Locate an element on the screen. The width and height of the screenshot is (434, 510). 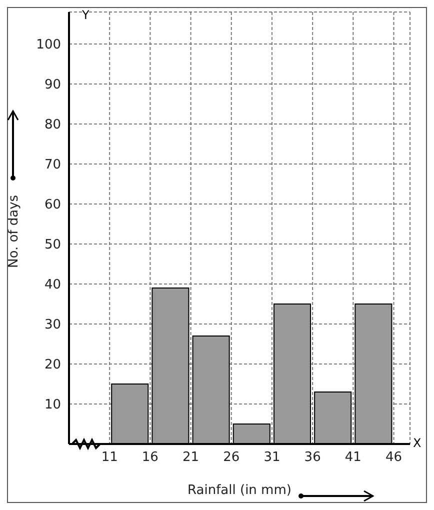
x-tick-label: 21 is located at coordinates (191, 458).